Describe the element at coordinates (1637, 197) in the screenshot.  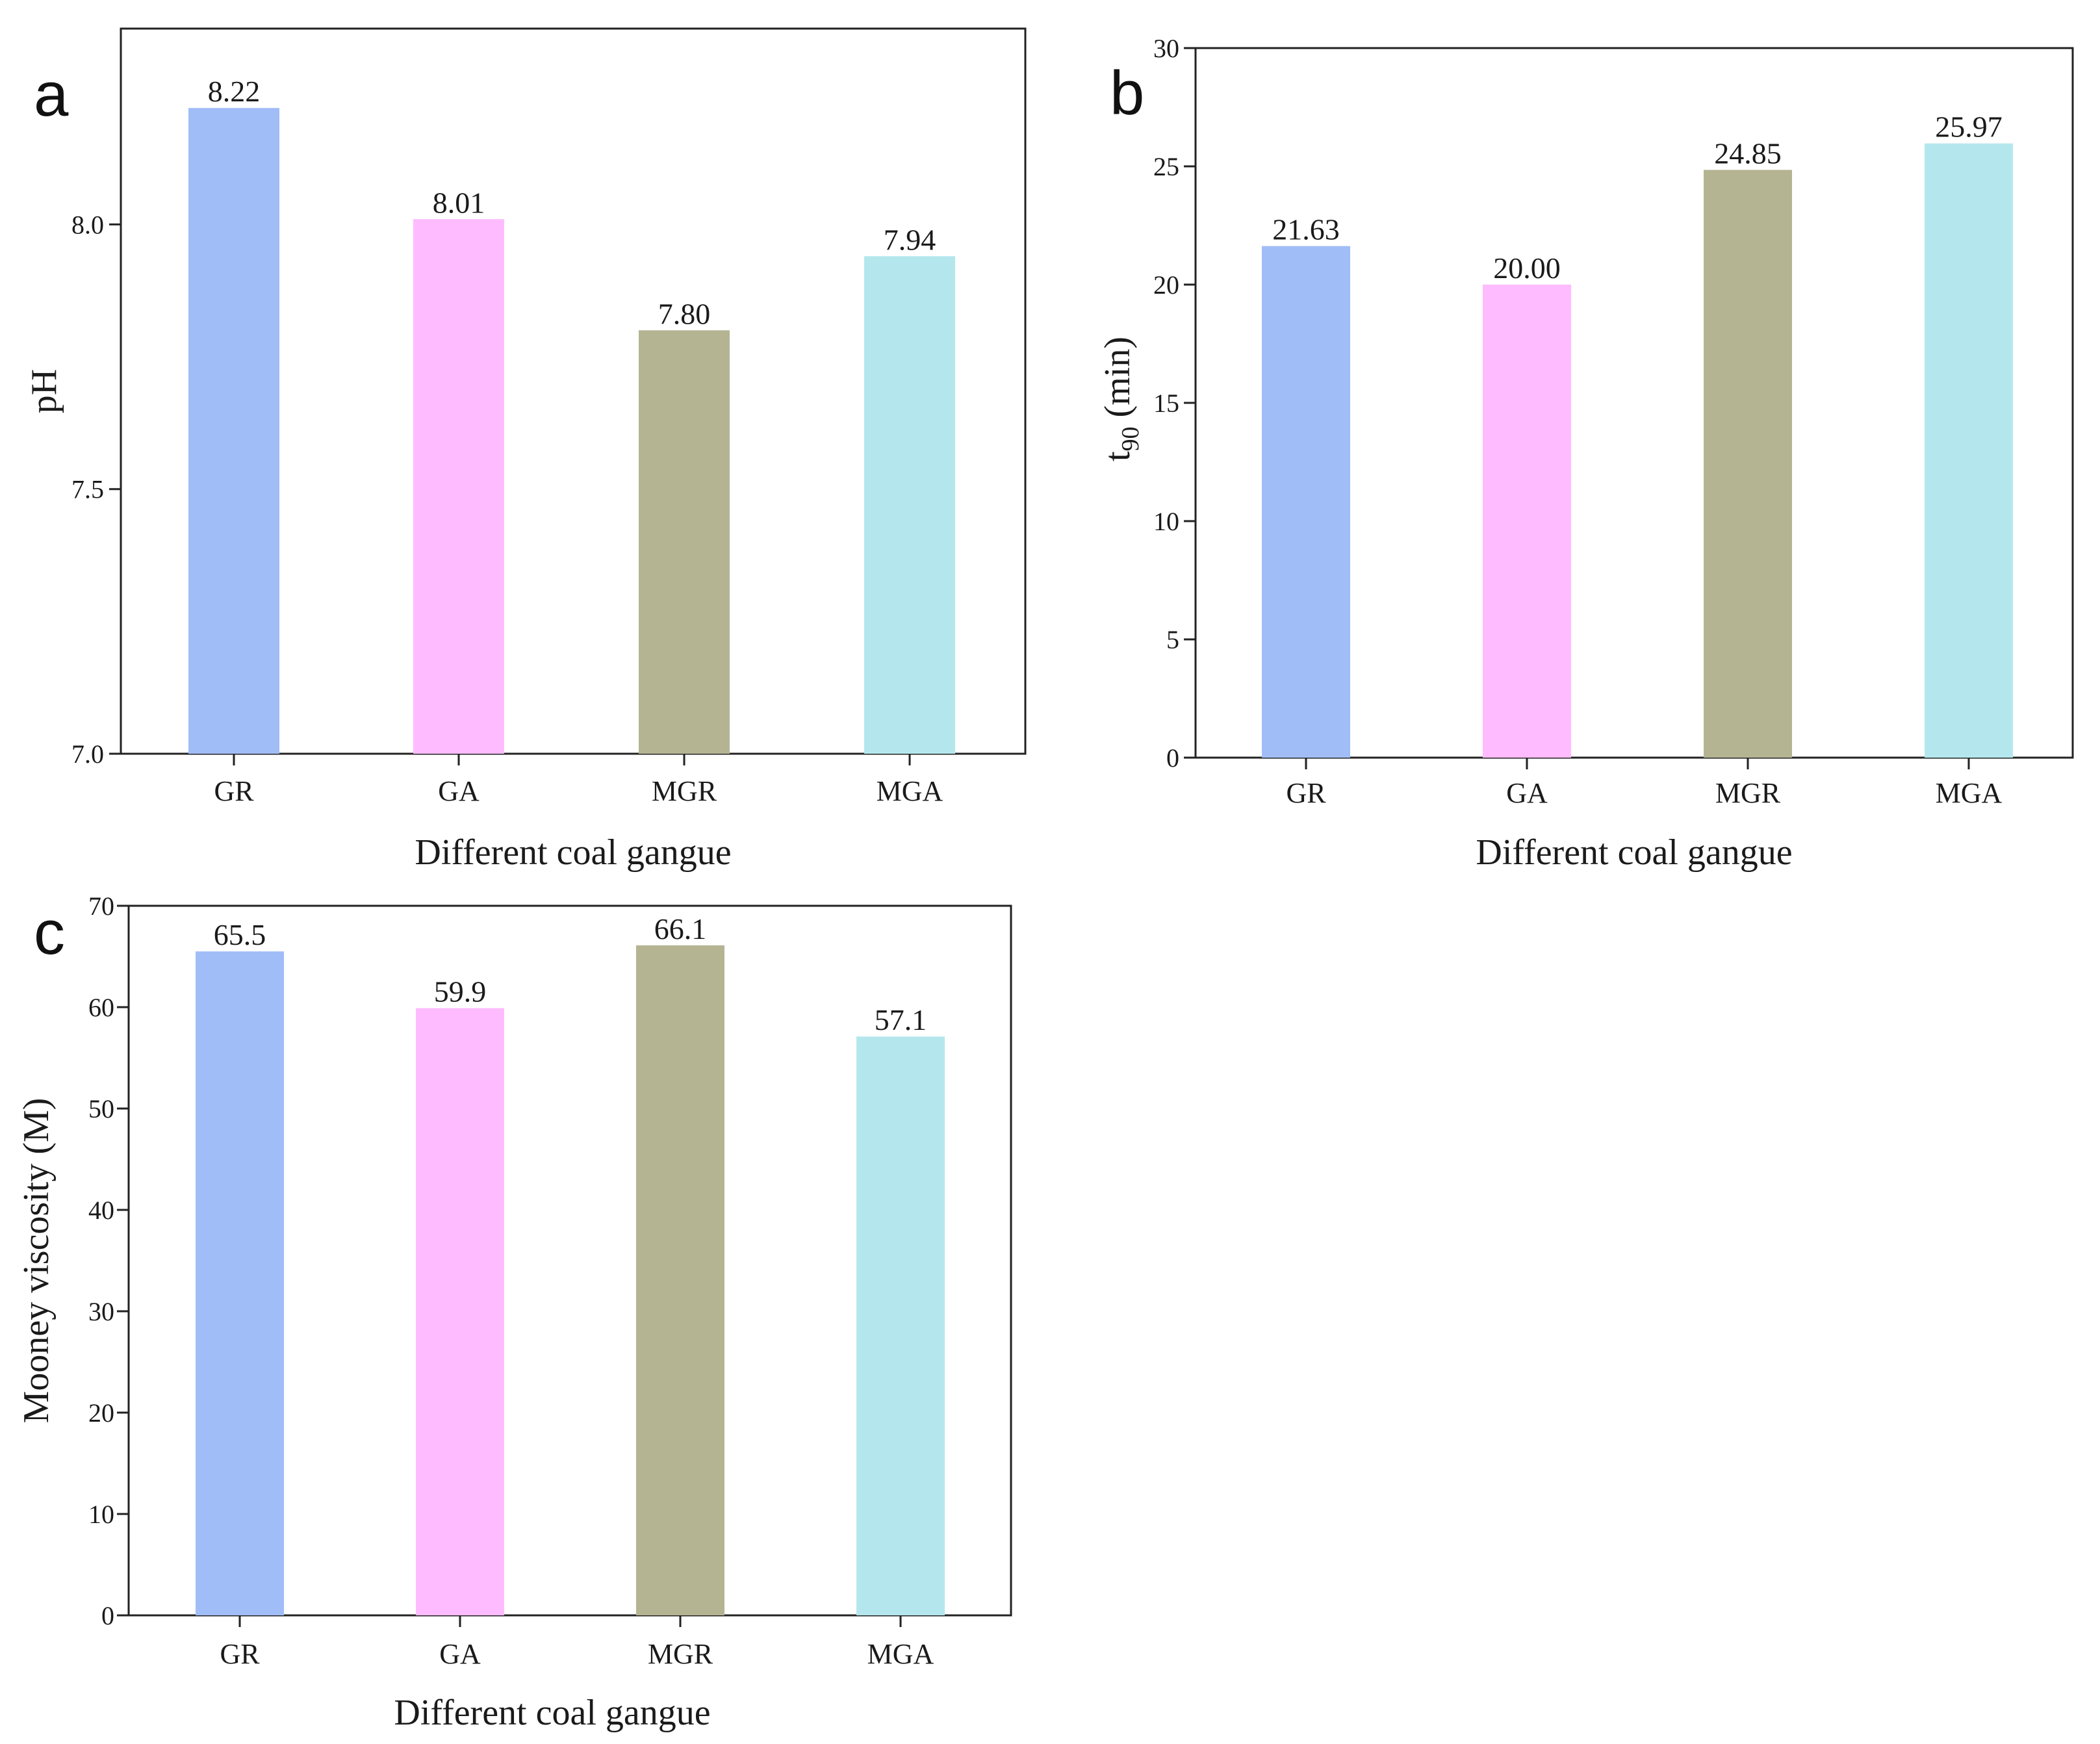
I see `panel-b-value-labels: 21.63 20.00 24.85 25.97` at that location.